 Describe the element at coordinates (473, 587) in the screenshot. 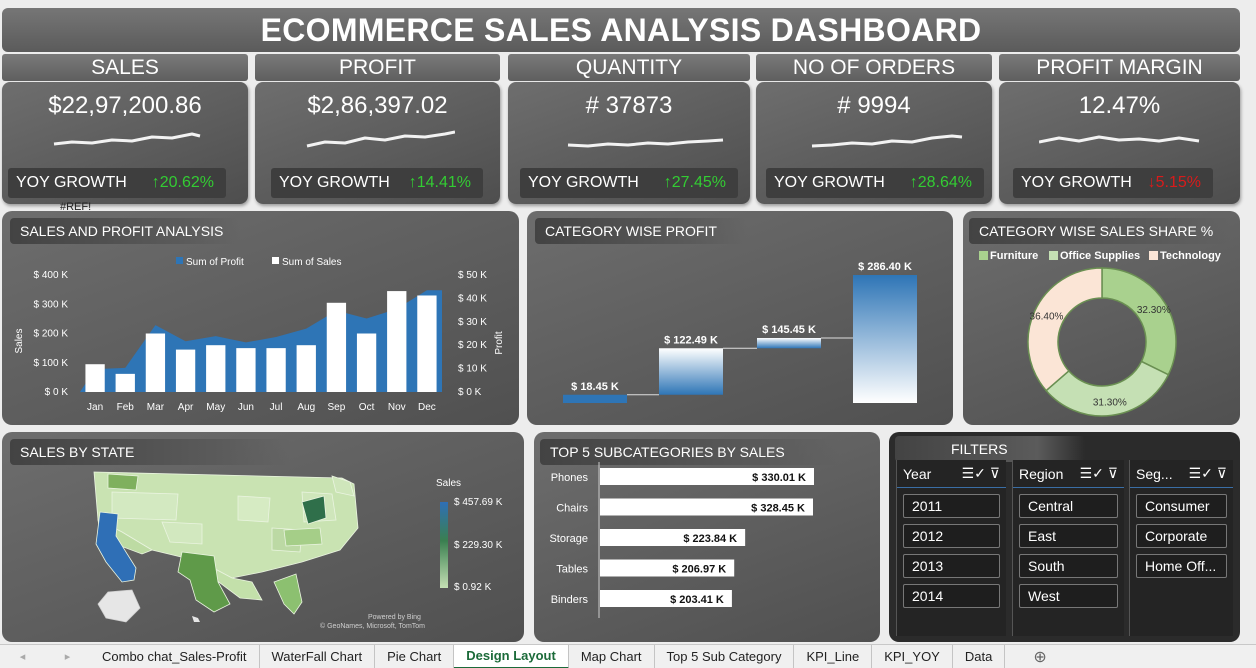

I see `map-legend-min: $ 0.92 K` at that location.